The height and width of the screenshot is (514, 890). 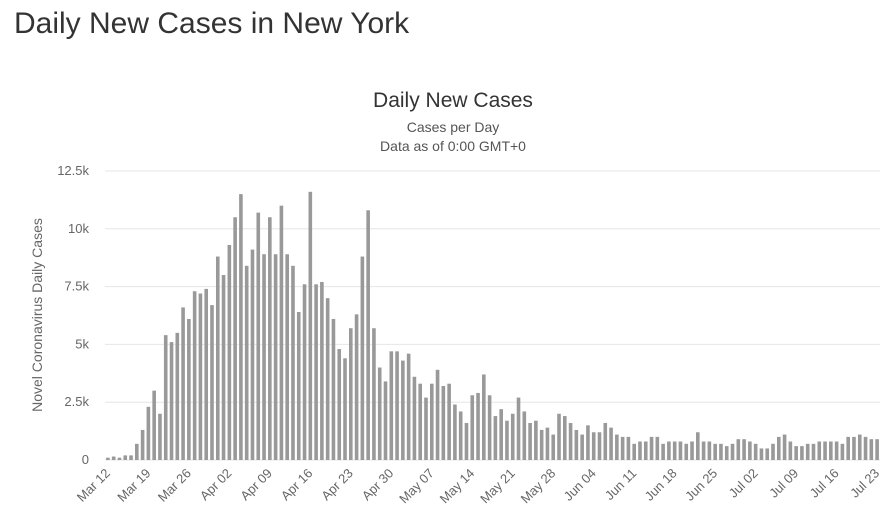 What do you see at coordinates (337, 485) in the screenshot?
I see `x-tick-label: Apr 23` at bounding box center [337, 485].